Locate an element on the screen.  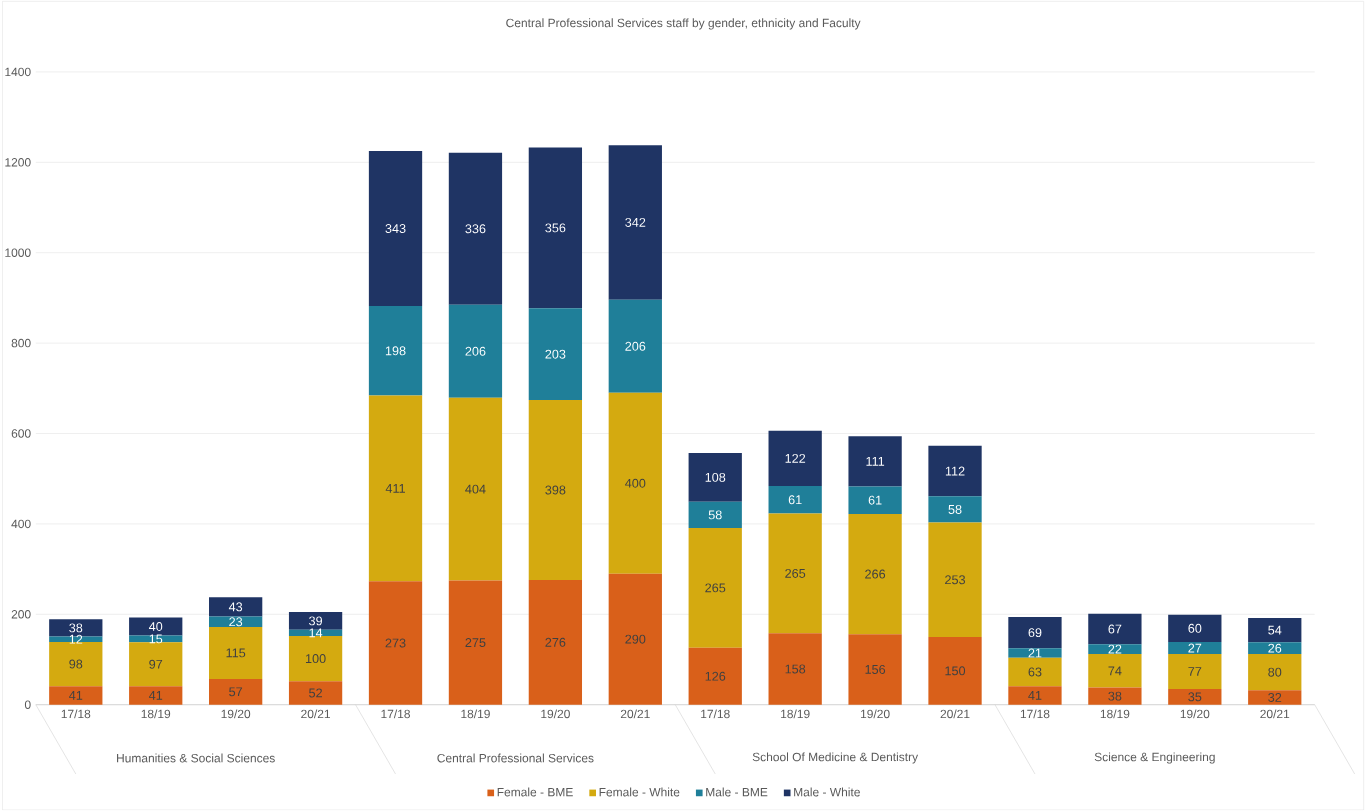
data-label: 266 is located at coordinates (875, 574).